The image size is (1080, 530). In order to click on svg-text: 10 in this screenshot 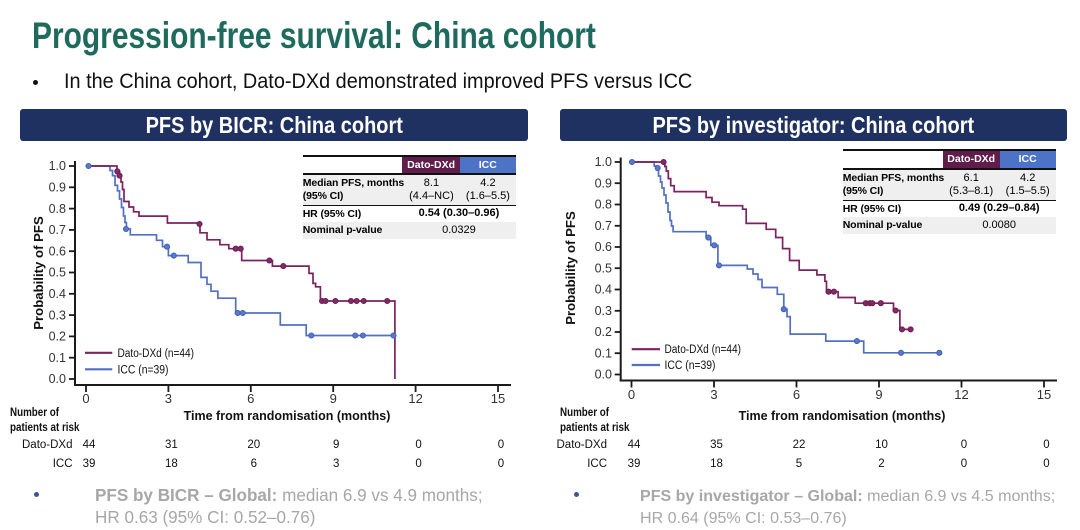, I will do `click(881, 445)`.